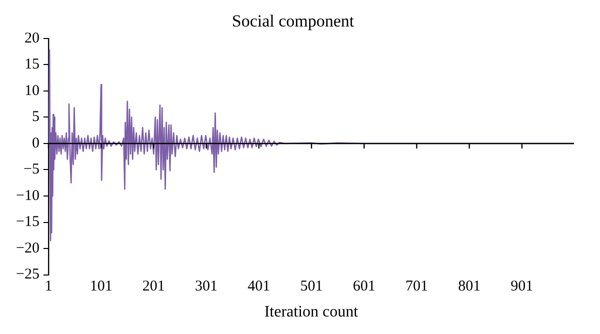  I want to click on y-tick-label: −15, so click(28, 222).